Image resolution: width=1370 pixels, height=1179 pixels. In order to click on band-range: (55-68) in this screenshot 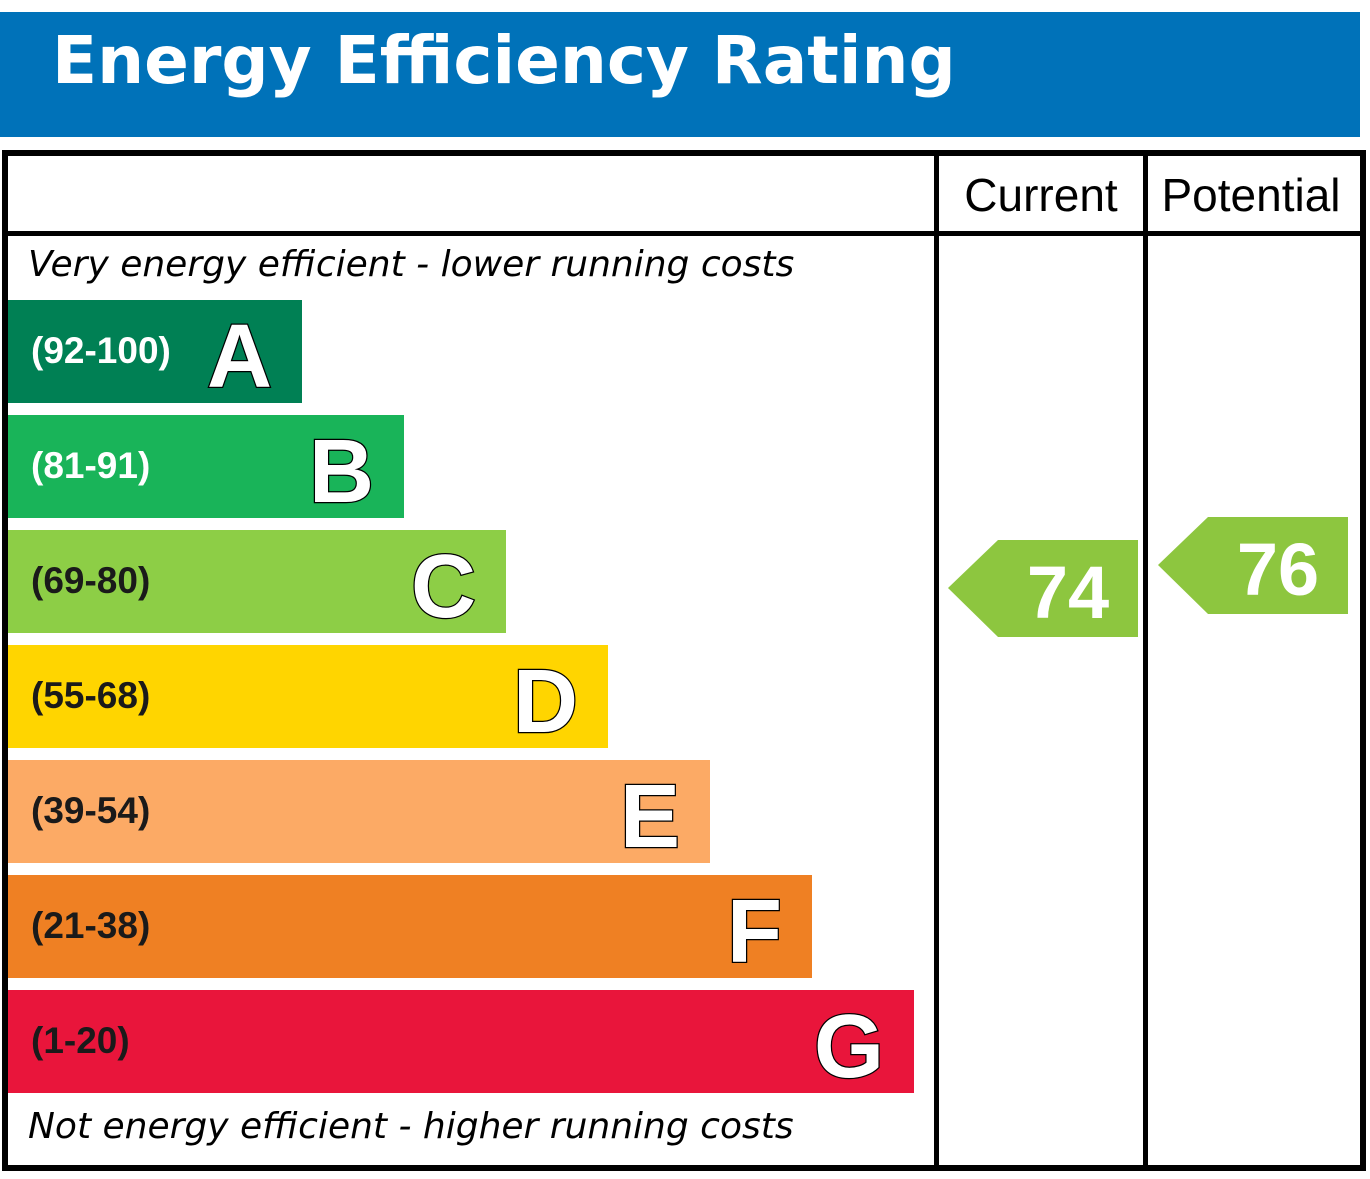, I will do `click(91, 695)`.